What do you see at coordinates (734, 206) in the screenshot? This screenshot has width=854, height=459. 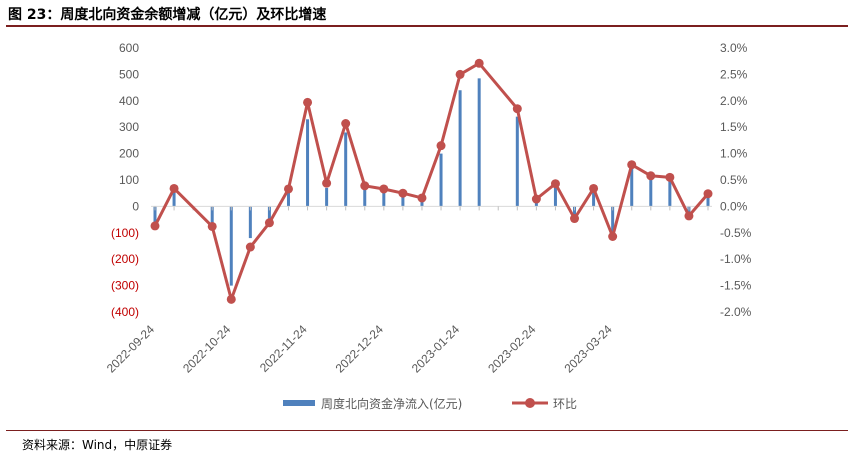 I see `right-axis-tick-label: 0.0%` at bounding box center [734, 206].